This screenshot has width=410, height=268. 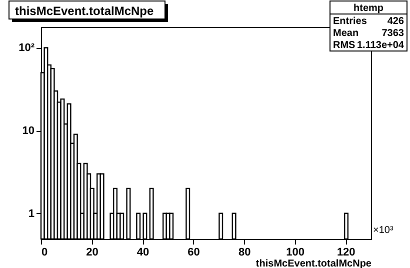 I want to click on chart-title: thisMcEvent.totalMcNpe, so click(x=84, y=11).